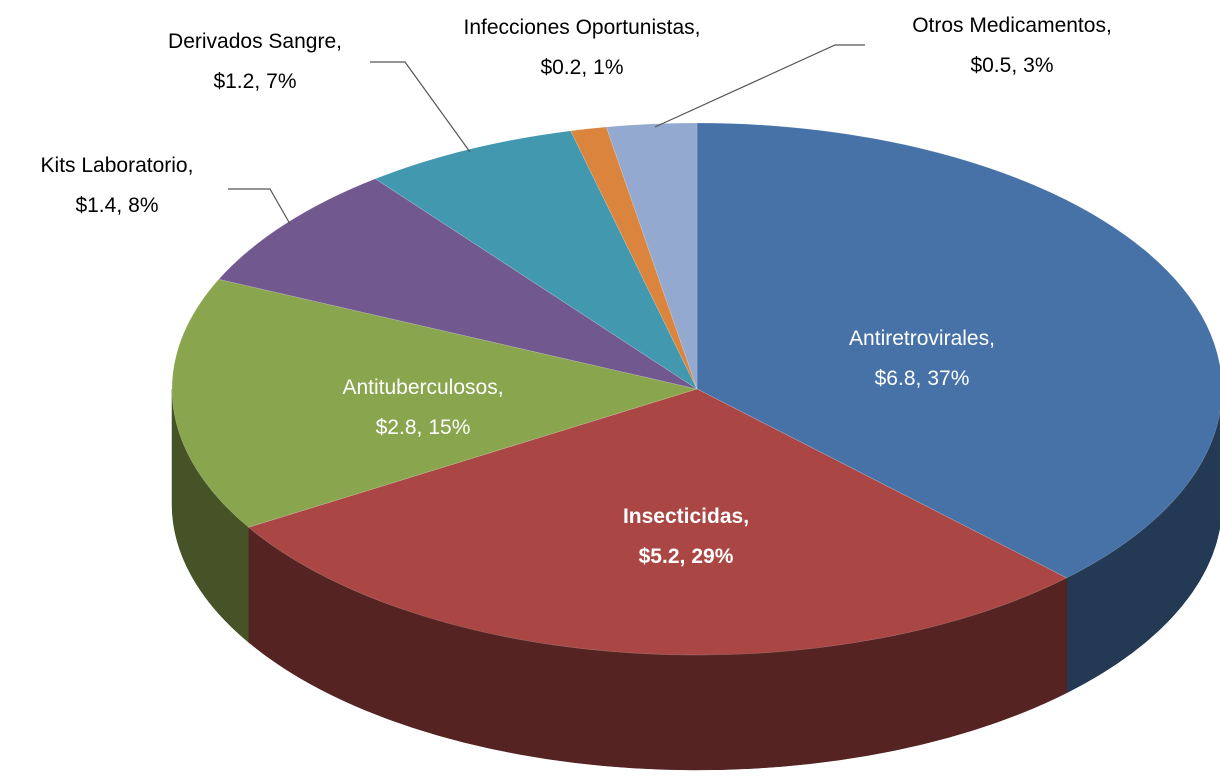 The width and height of the screenshot is (1220, 784). I want to click on category-name: Antituberculosos, so click(419, 387).